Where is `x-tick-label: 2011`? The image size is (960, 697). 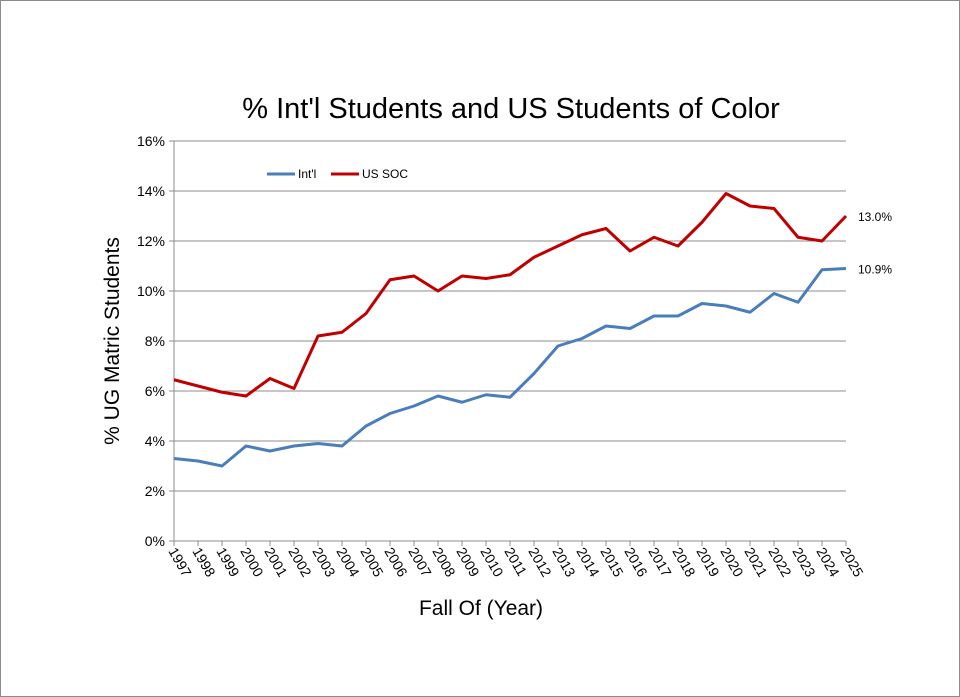
x-tick-label: 2011 is located at coordinates (515, 562).